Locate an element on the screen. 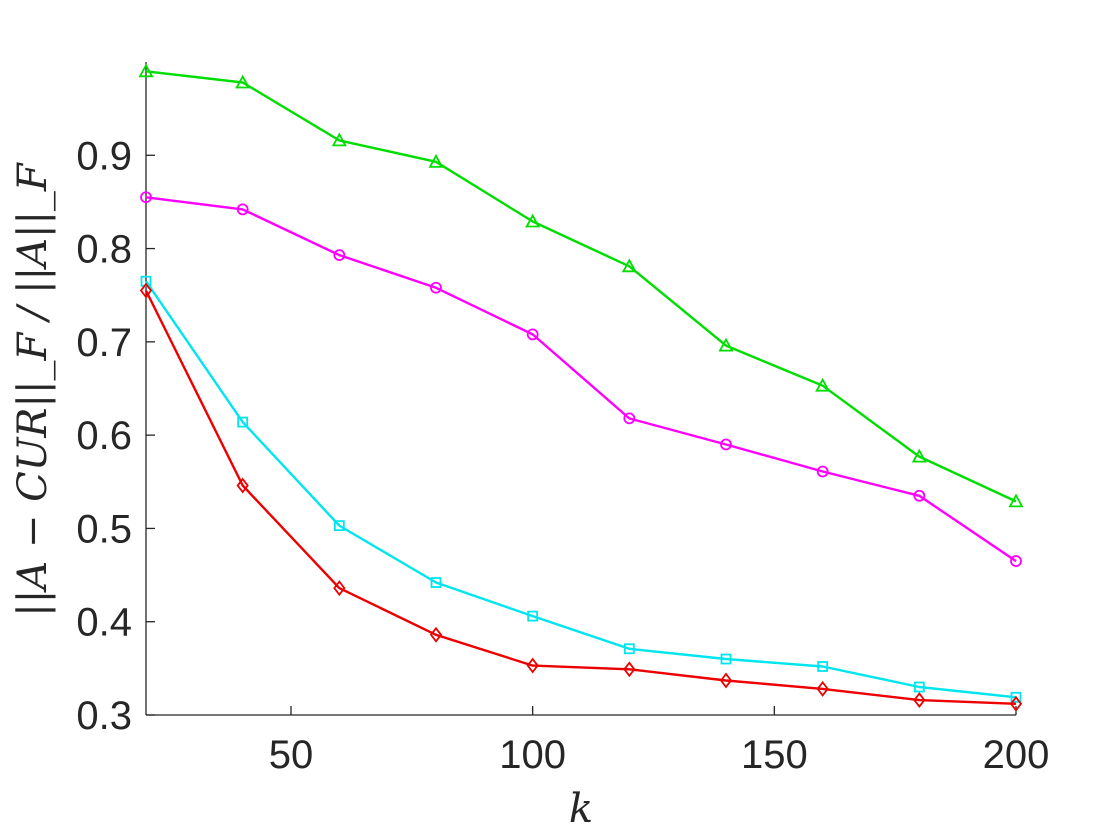 This screenshot has width=1120, height=840. y-tick-label: 0.9 is located at coordinates (104, 156).